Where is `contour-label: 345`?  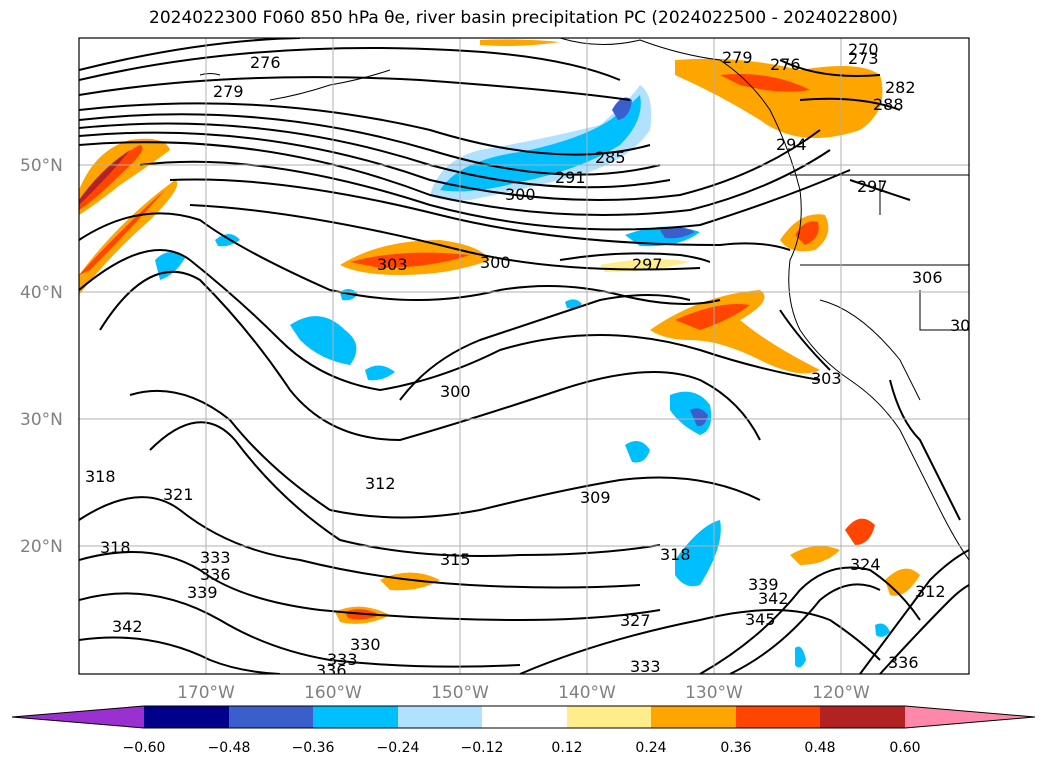 contour-label: 345 is located at coordinates (760, 619).